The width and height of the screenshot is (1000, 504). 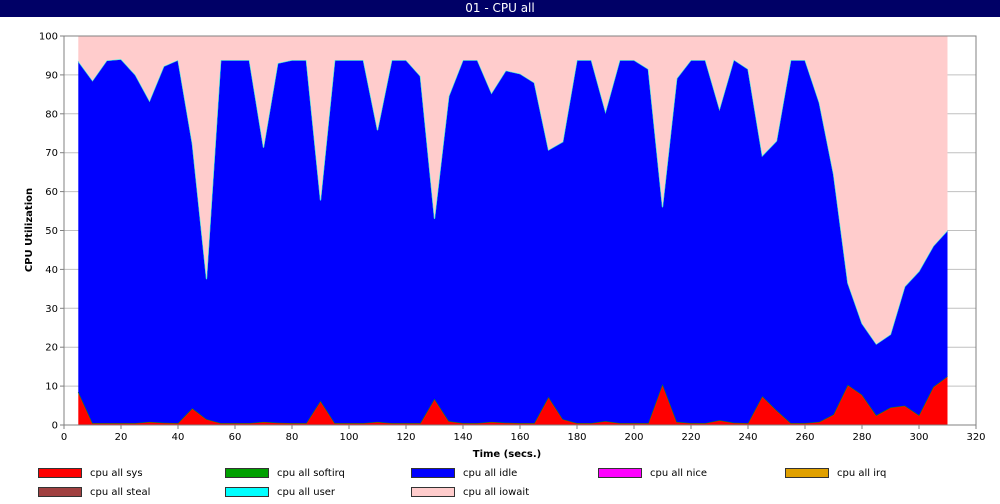 I want to click on y-tick-label: 10, so click(x=51, y=387).